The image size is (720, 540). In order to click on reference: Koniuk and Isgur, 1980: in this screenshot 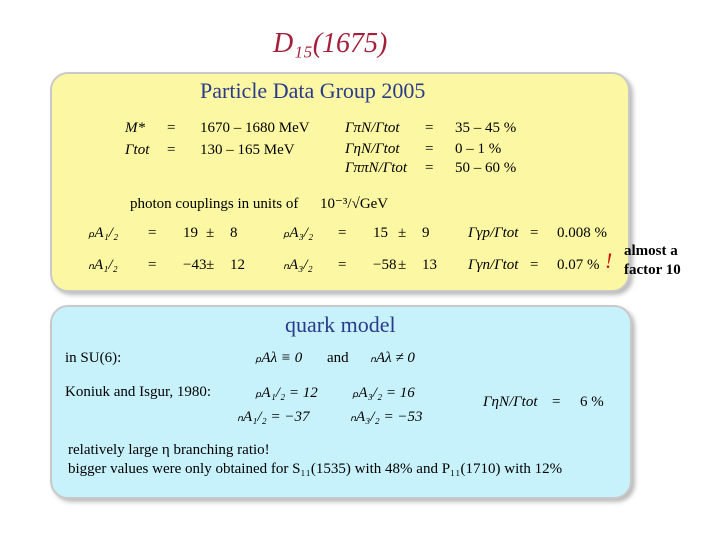, I will do `click(138, 392)`.